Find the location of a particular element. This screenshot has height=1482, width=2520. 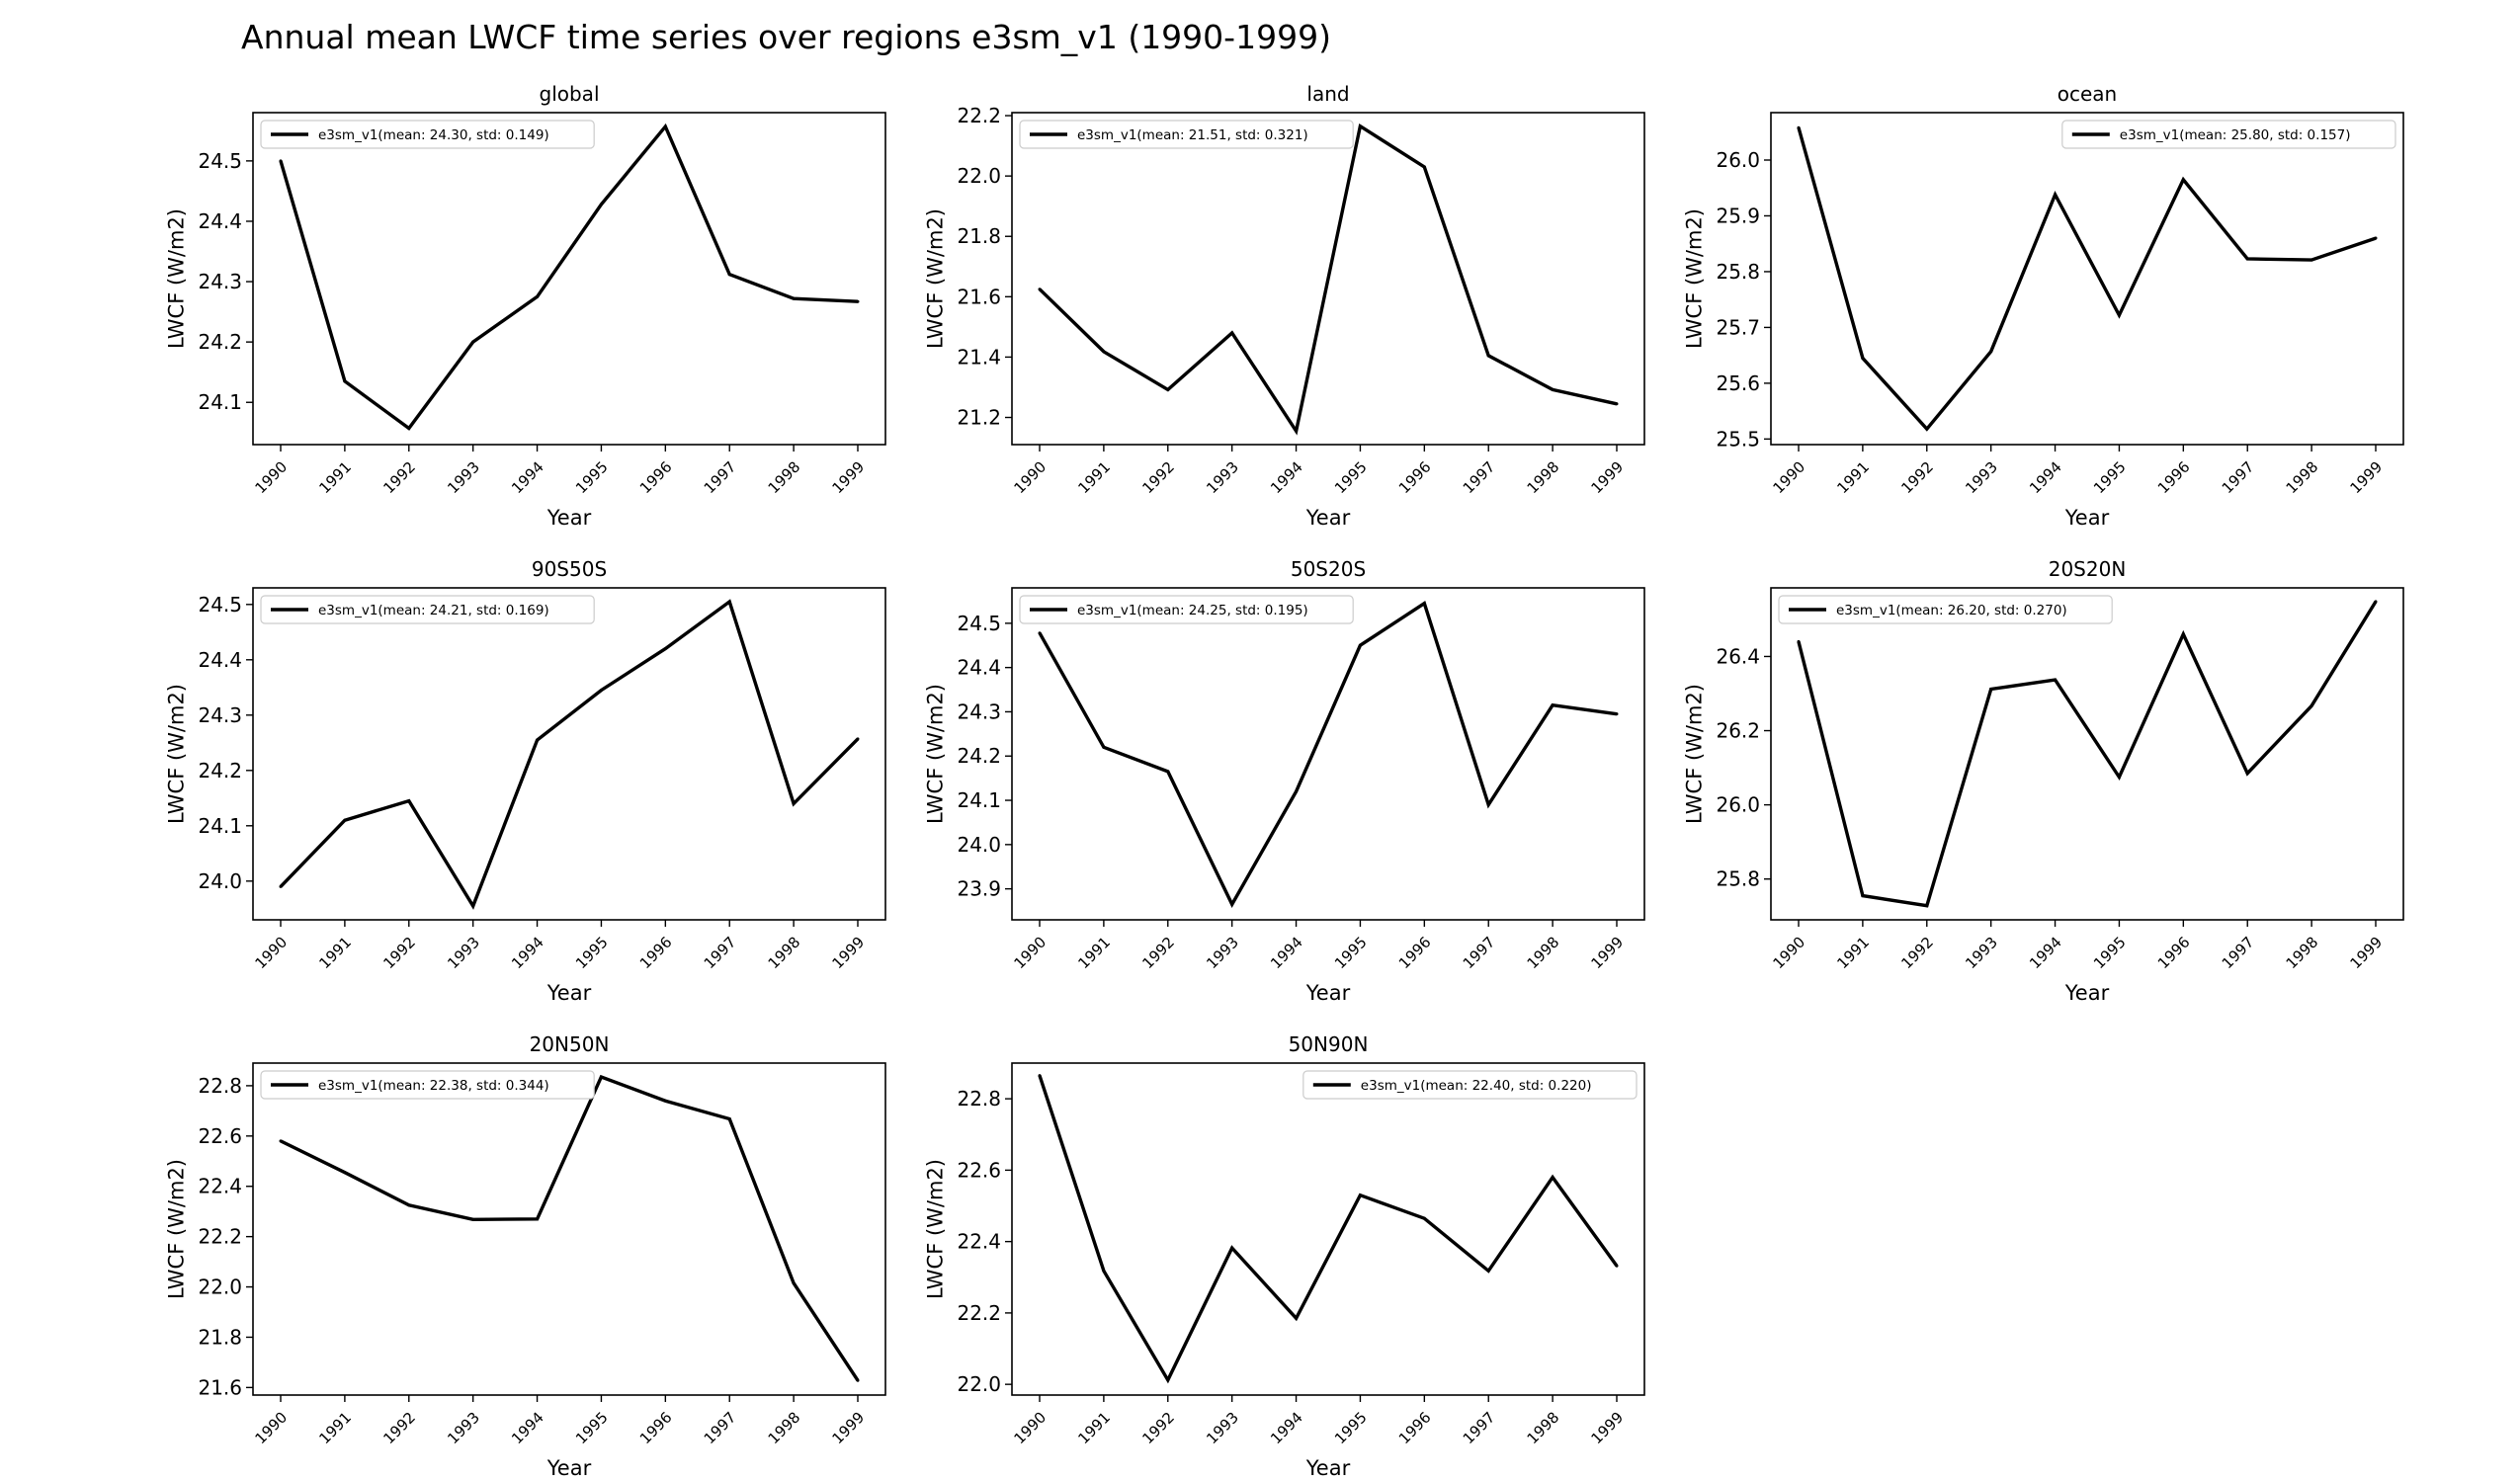

legend: e3sm_v1(mean: 24.21, std: 0.169) is located at coordinates (427, 609).